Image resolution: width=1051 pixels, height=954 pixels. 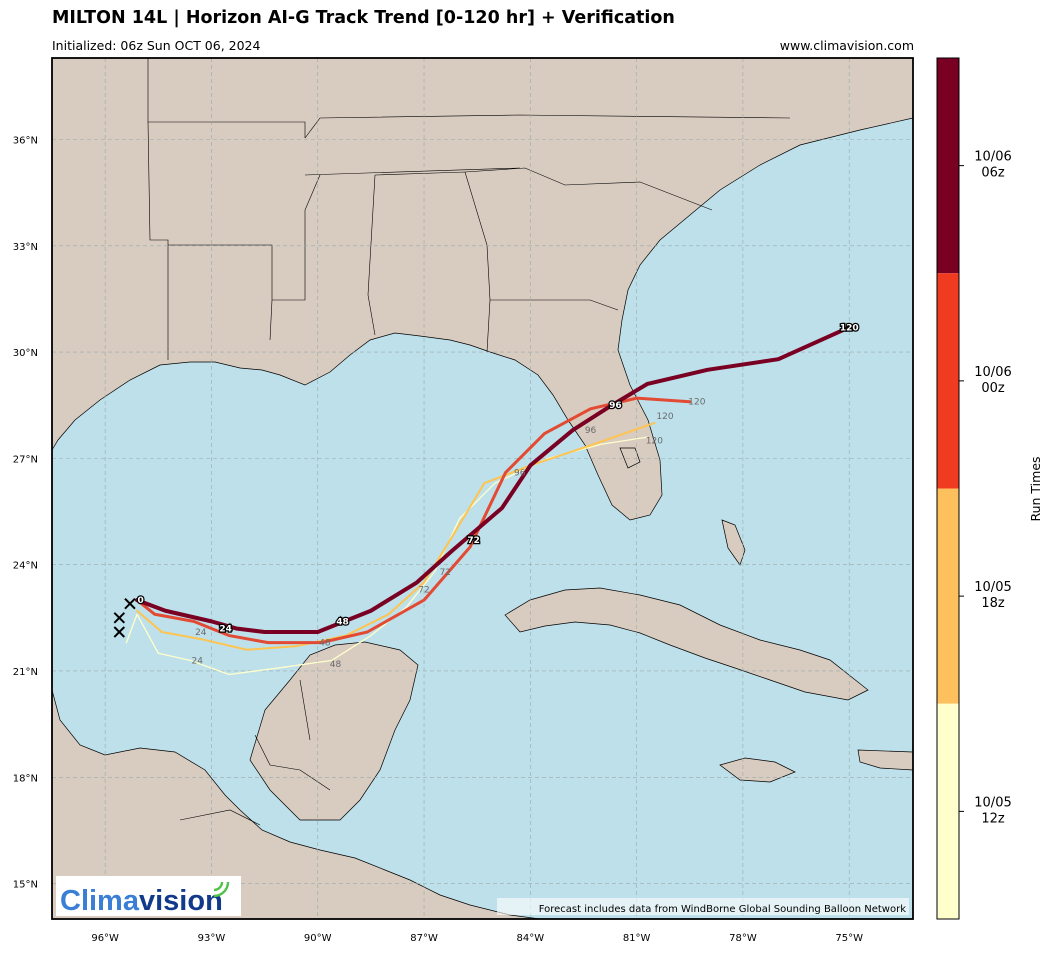 What do you see at coordinates (992, 595) in the screenshot?
I see `colorbar-tick-label: 10/05 18z` at bounding box center [992, 595].